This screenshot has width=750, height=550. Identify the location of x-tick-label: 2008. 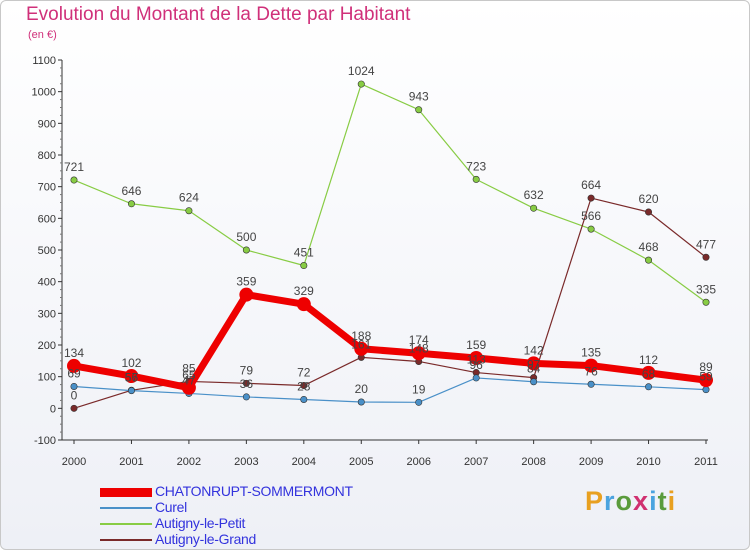
(533, 462).